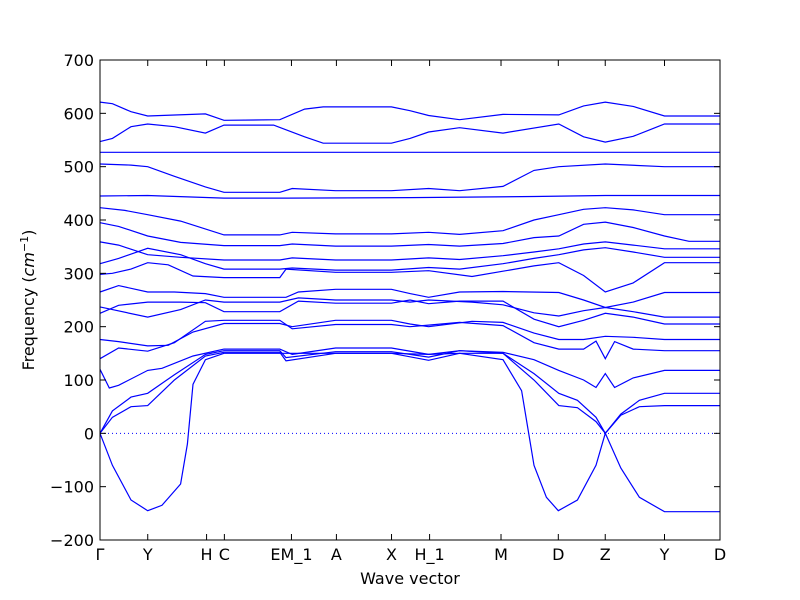 The height and width of the screenshot is (600, 800). Describe the element at coordinates (410, 578) in the screenshot. I see `x-axis-label: Wave vector` at that location.